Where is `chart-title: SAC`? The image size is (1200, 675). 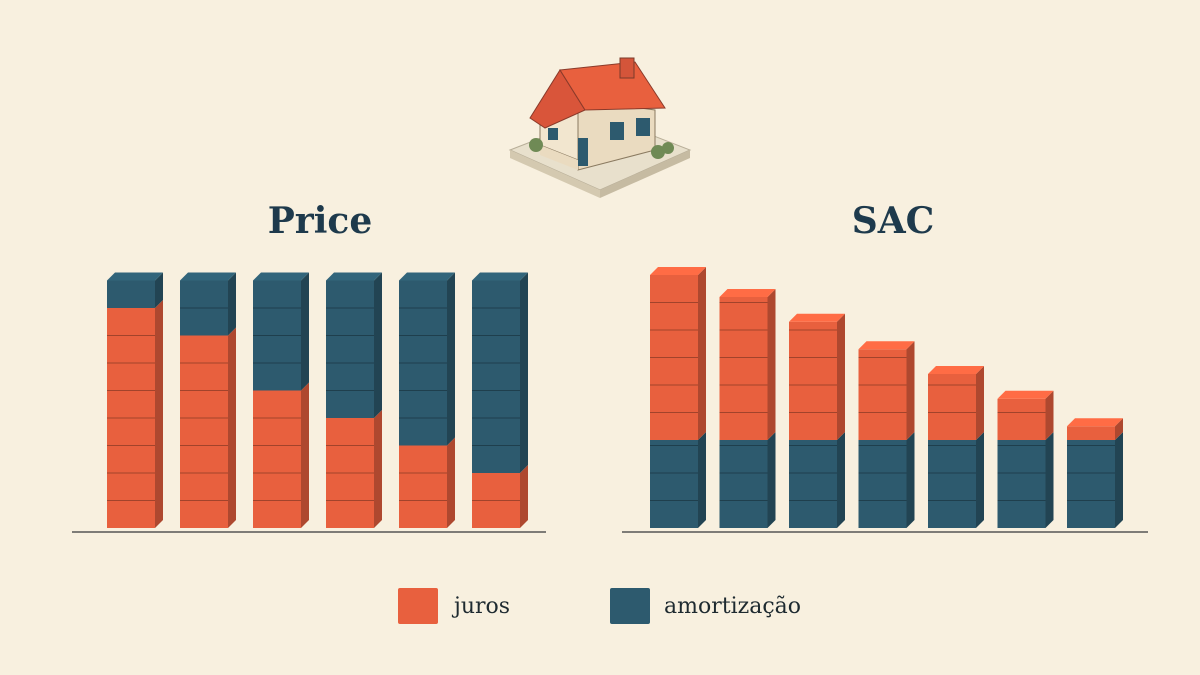 chart-title: SAC is located at coordinates (893, 221).